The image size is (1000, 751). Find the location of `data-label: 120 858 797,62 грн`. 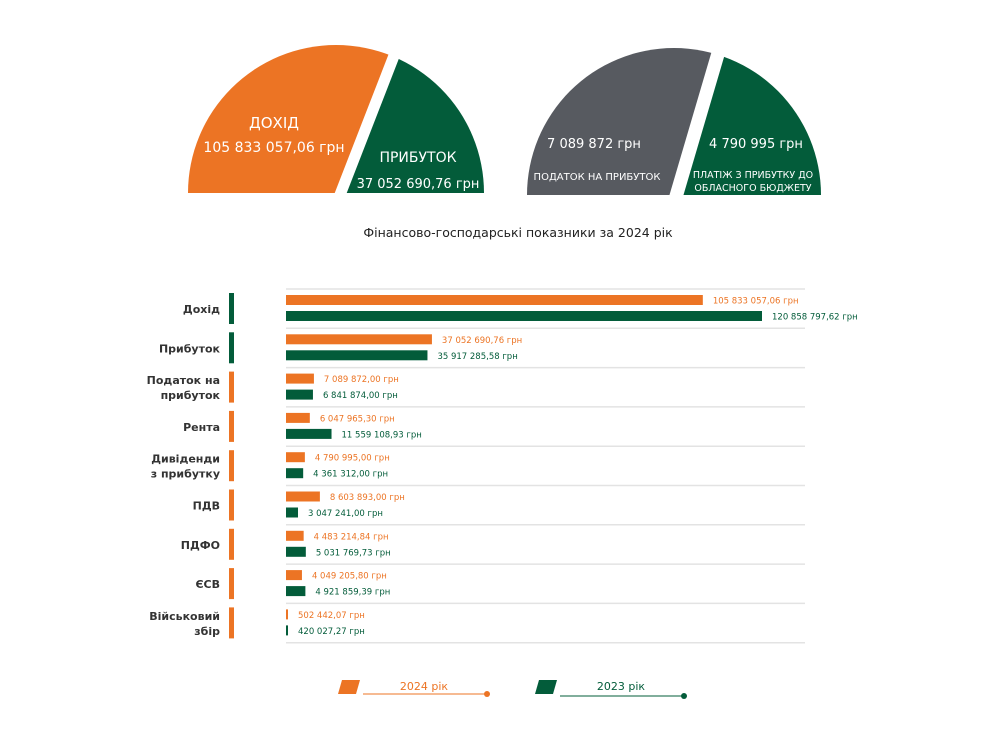

data-label: 120 858 797,62 грн is located at coordinates (815, 318).